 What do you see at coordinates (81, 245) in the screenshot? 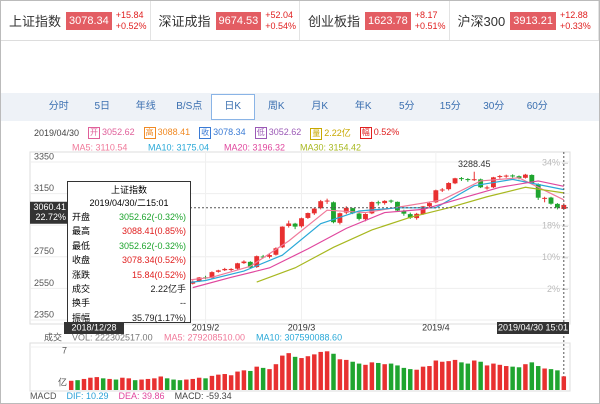
I see `tooltip-key: 最低` at bounding box center [81, 245].